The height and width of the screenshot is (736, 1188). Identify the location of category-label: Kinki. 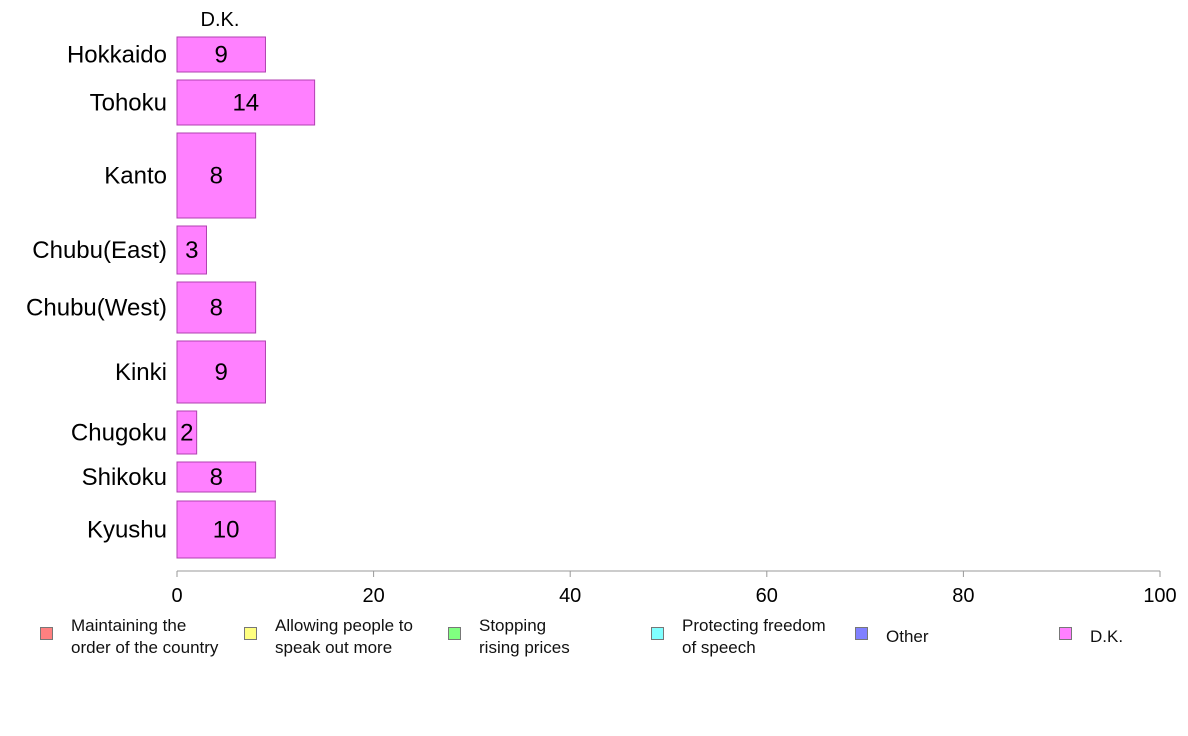
(141, 372).